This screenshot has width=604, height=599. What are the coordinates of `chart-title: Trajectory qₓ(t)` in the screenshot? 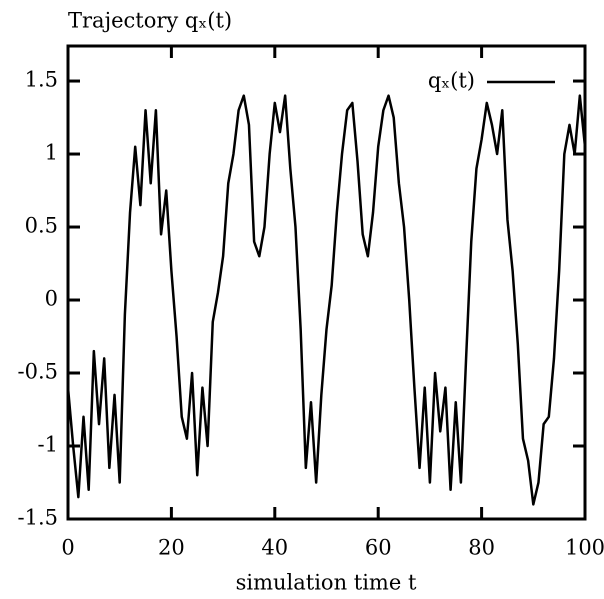 It's located at (150, 21).